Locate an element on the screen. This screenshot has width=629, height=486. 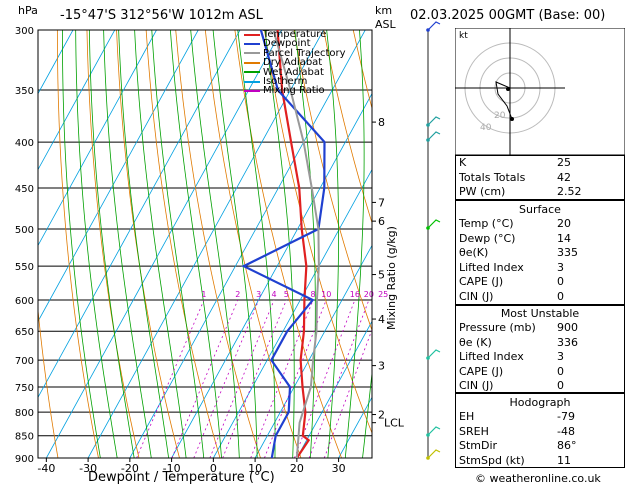
stats-basic-box is located at coordinates (540, 177).